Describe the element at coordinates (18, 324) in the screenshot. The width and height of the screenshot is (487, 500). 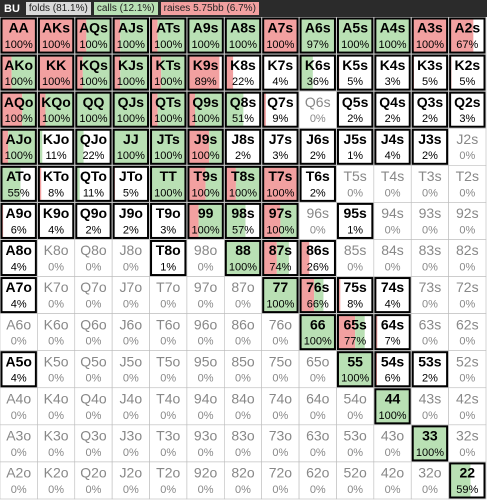
I see `hand-label: A6o` at that location.